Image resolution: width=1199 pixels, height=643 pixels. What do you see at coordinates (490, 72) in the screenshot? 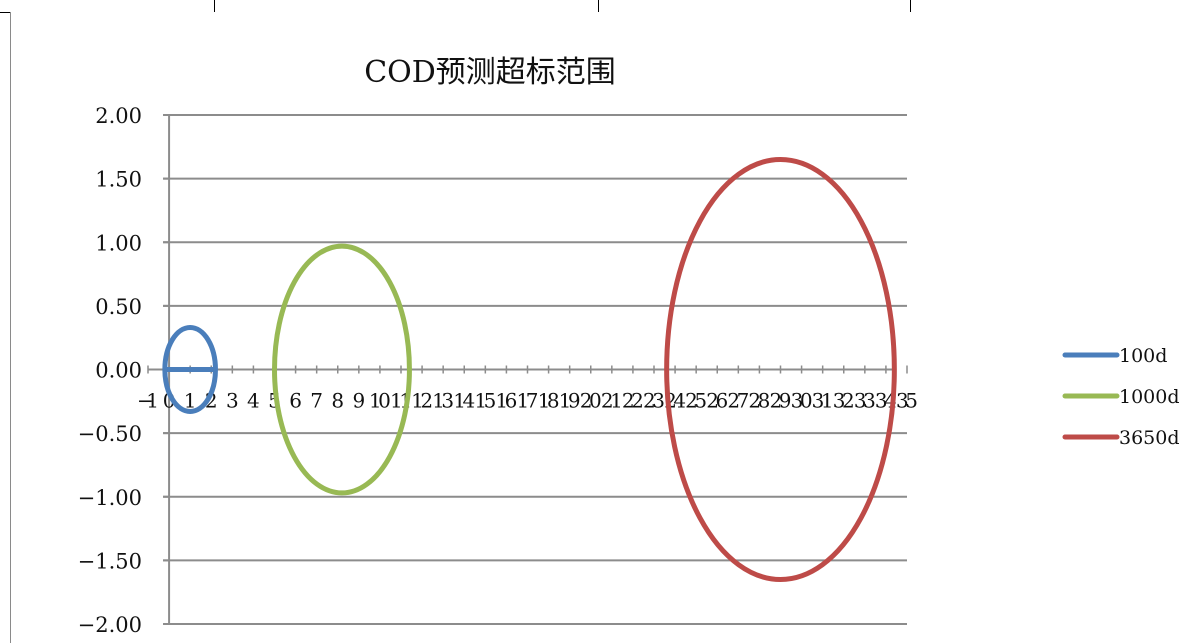
I see `chart-title: COD预测超标范围` at bounding box center [490, 72].